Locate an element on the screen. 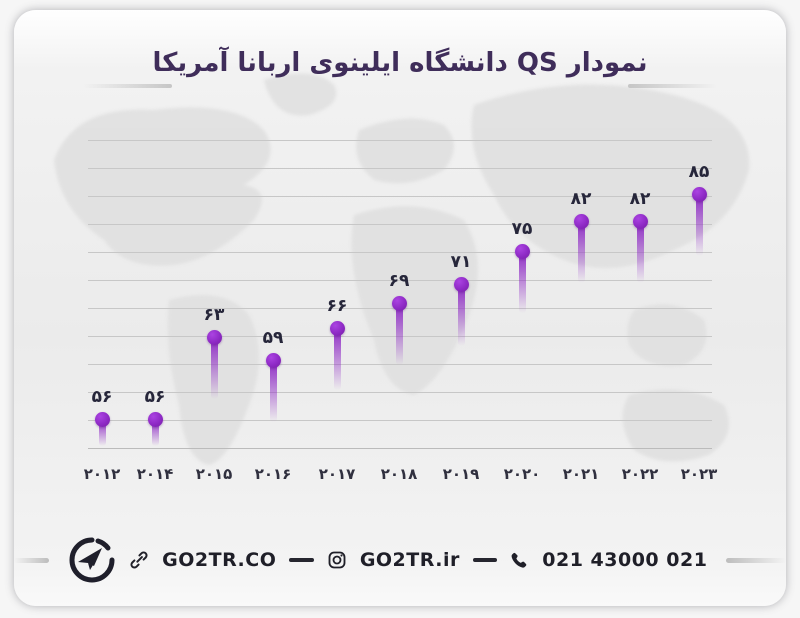 The height and width of the screenshot is (618, 800). instagram-icon is located at coordinates (337, 560).